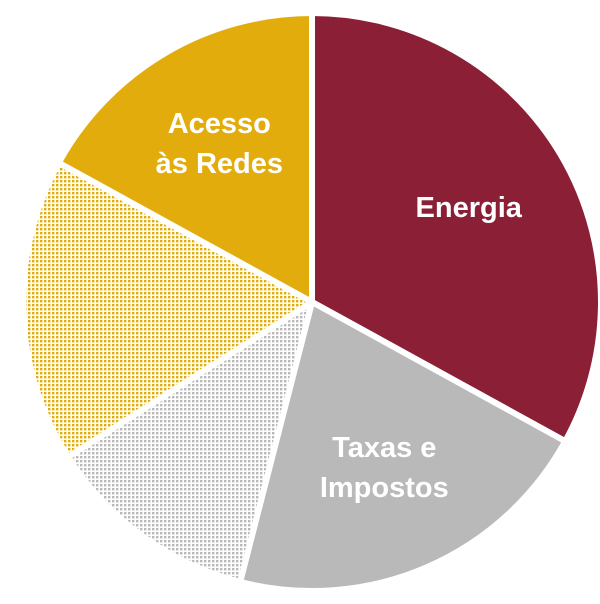 The image size is (600, 604). What do you see at coordinates (469, 208) in the screenshot?
I see `slice-label: Energia` at bounding box center [469, 208].